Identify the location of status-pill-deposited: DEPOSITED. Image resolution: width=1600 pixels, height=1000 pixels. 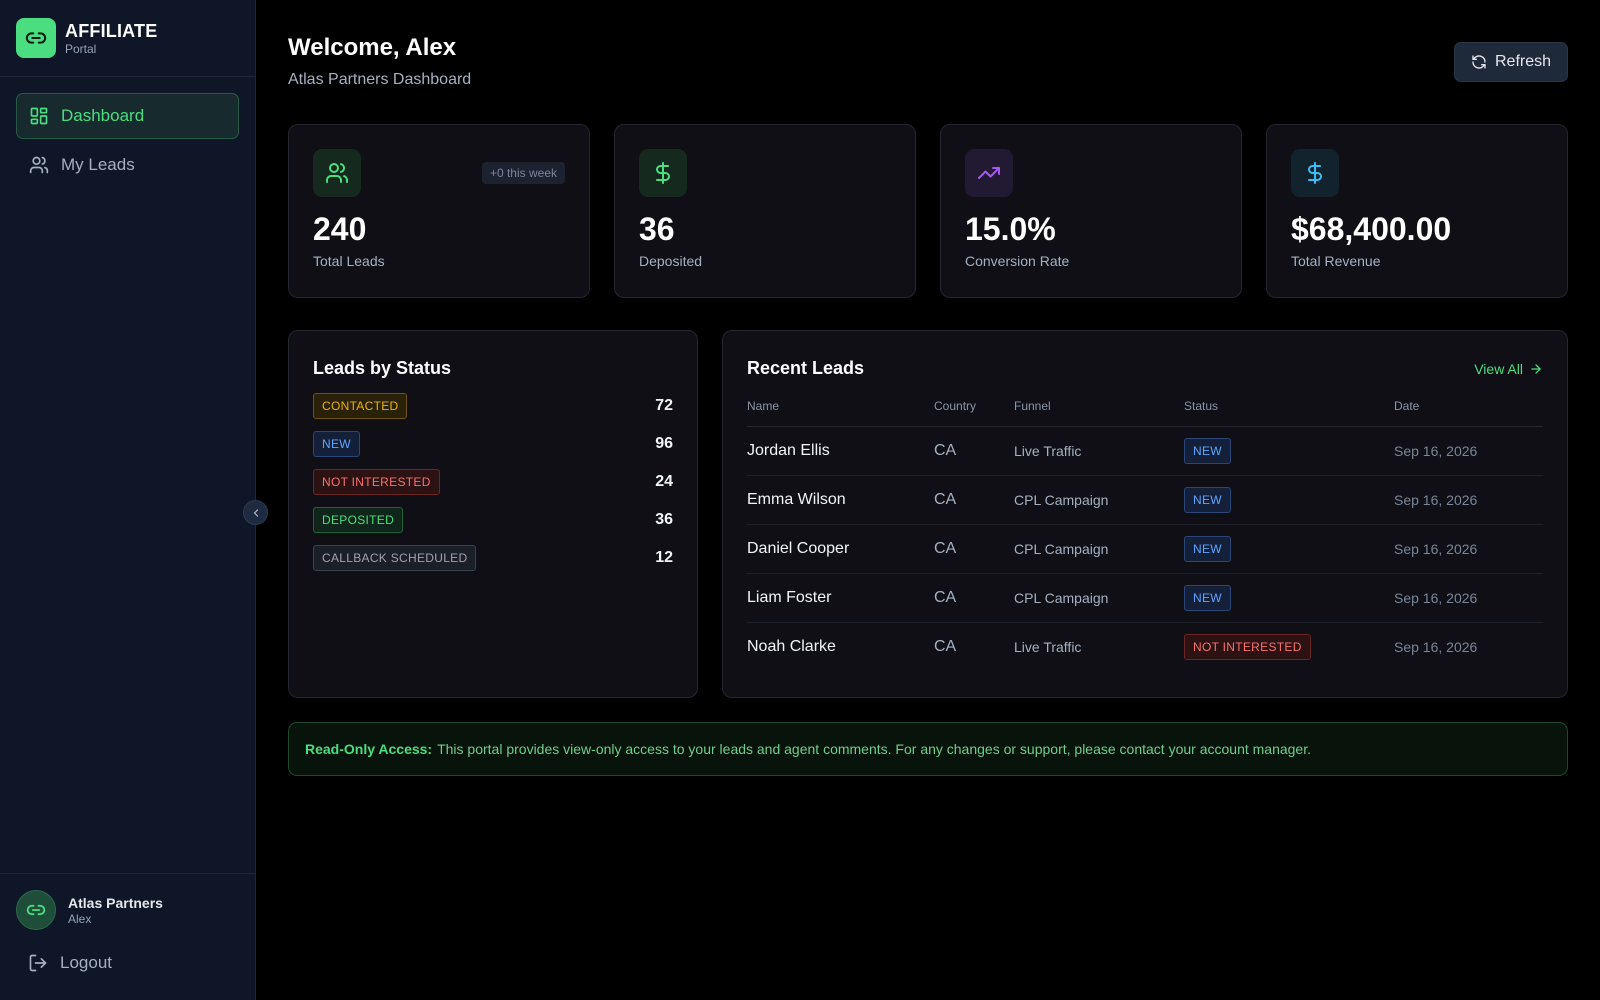
(358, 520).